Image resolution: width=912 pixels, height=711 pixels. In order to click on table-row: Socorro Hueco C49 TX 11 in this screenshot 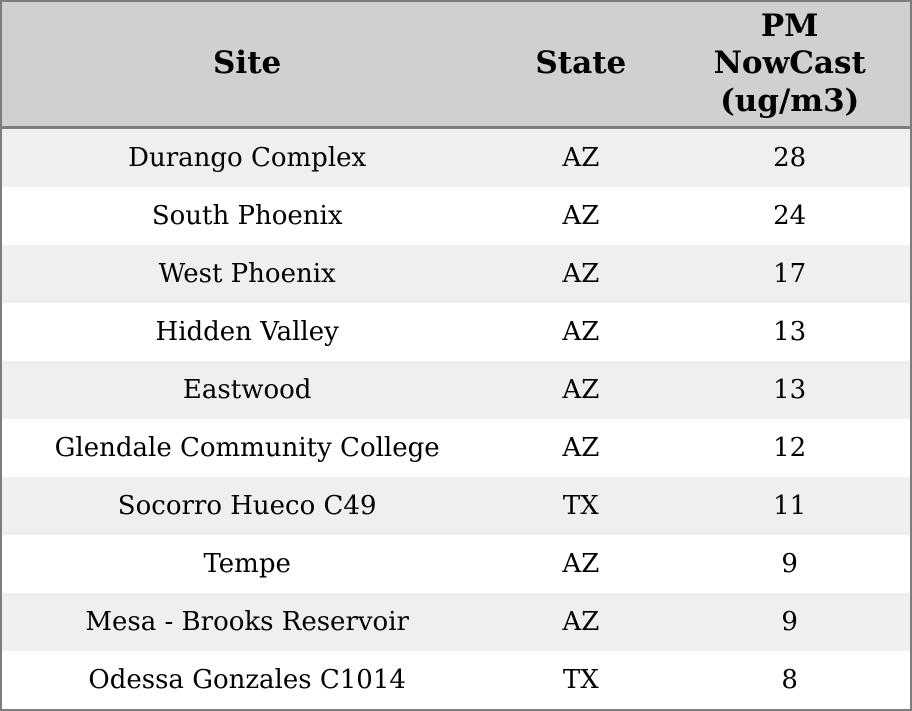, I will do `click(456, 506)`.